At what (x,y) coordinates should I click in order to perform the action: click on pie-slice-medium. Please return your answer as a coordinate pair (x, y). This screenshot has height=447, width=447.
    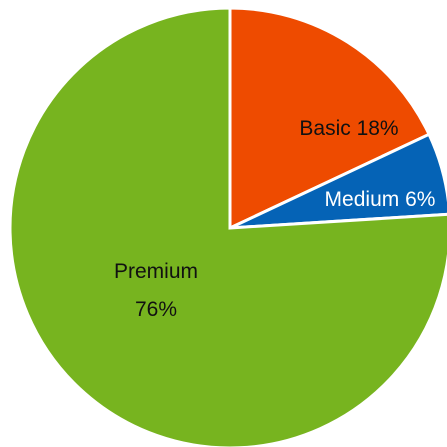
    Looking at the image, I should click on (338, 181).